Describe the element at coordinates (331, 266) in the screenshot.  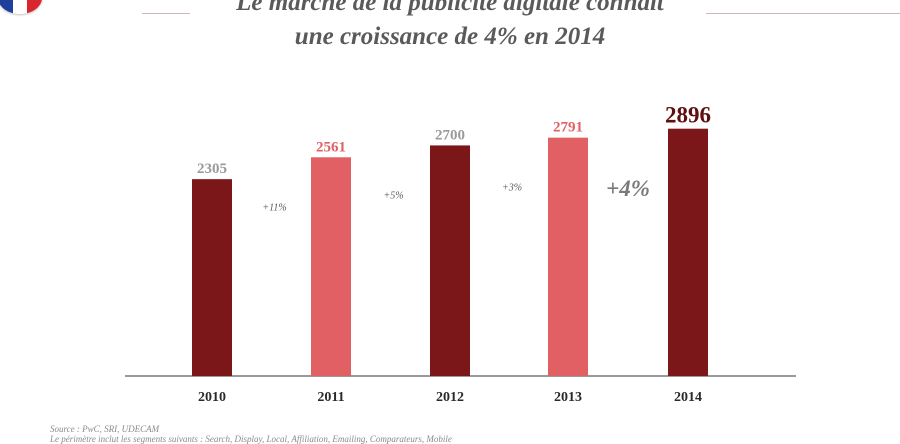
I see `bar-2011` at that location.